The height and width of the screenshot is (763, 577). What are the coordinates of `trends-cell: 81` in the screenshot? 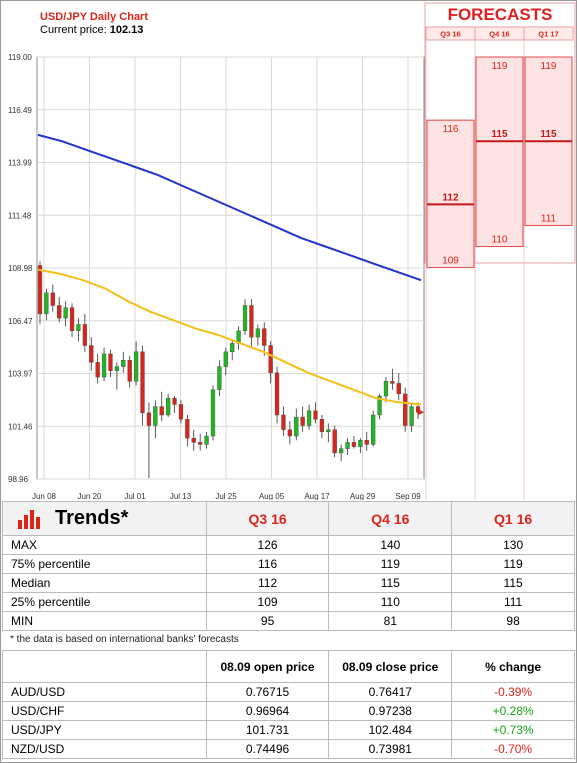 It's located at (390, 621).